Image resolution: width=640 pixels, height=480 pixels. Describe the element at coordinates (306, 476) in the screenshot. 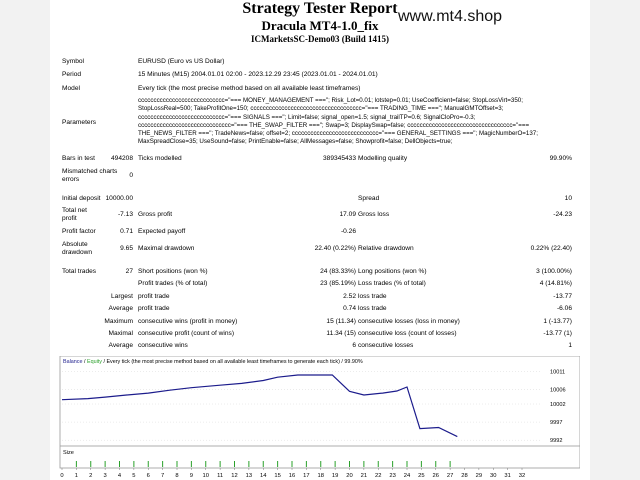

I see `x-tick-label: 17` at that location.